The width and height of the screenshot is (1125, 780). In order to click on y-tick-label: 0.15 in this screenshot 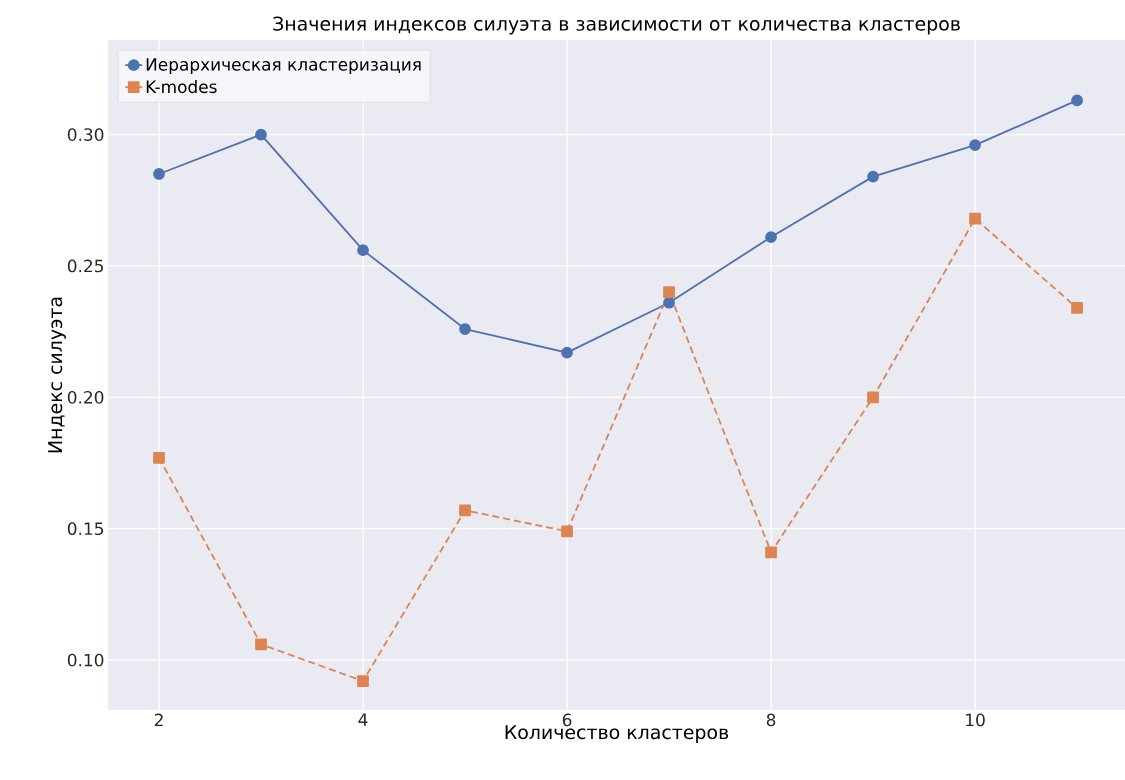, I will do `click(85, 529)`.